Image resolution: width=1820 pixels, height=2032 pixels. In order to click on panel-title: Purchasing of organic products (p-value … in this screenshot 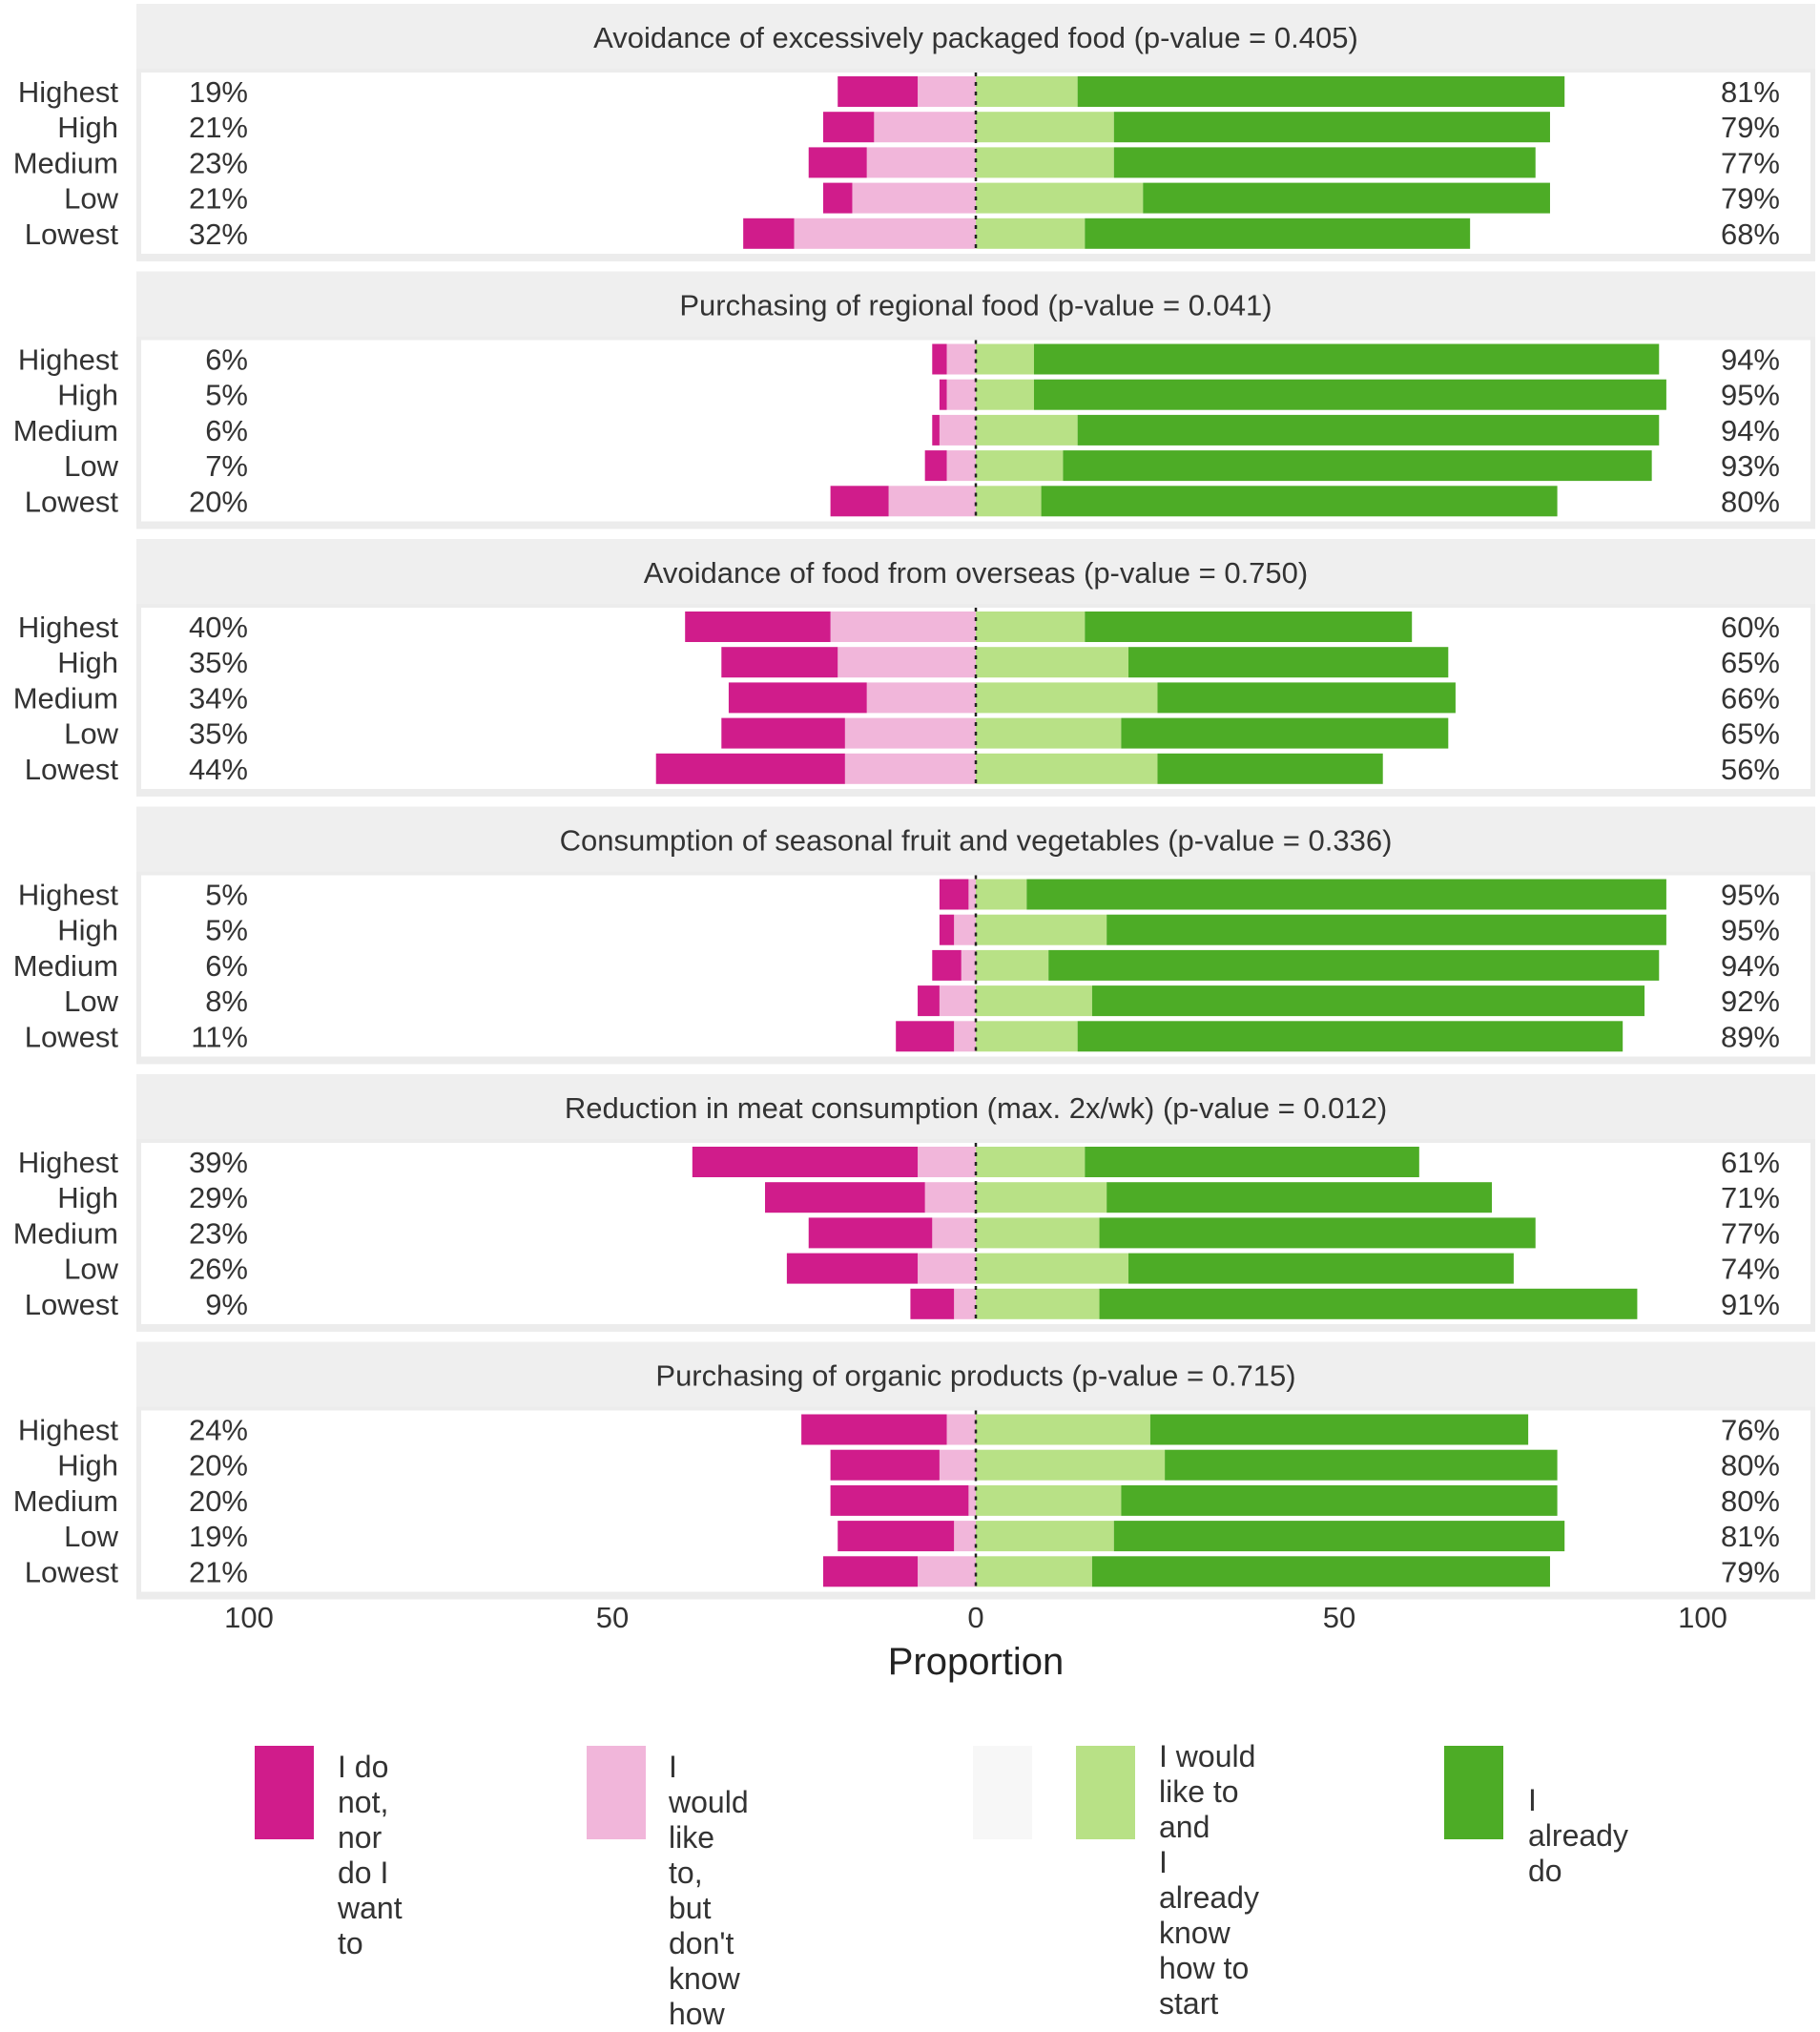, I will do `click(975, 1376)`.